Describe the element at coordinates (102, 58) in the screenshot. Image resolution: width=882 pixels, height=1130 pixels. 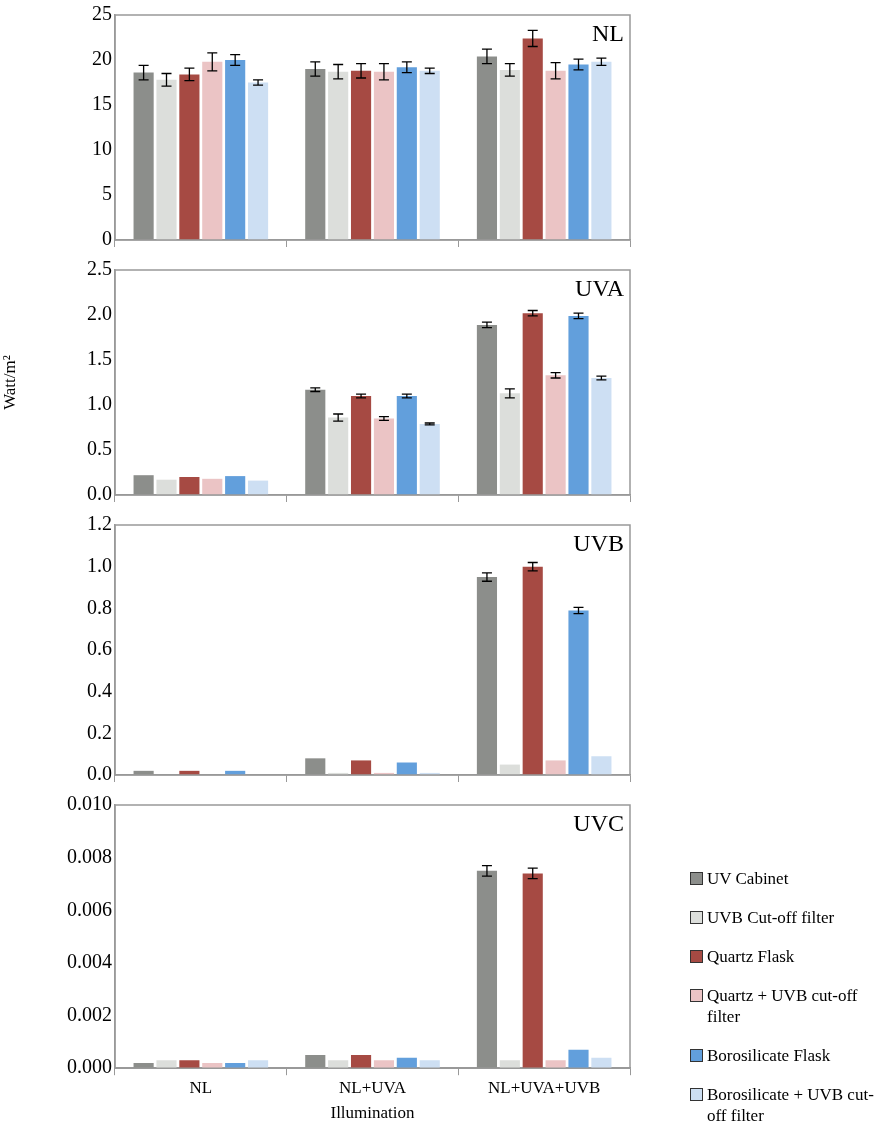
I see `y-tick-label: 20` at that location.